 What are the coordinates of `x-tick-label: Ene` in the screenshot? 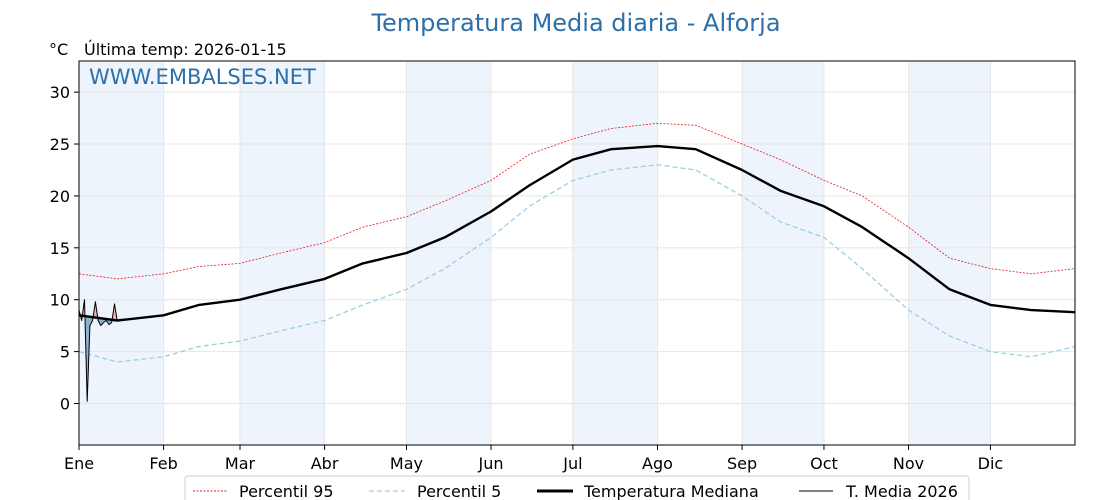 It's located at (79, 463).